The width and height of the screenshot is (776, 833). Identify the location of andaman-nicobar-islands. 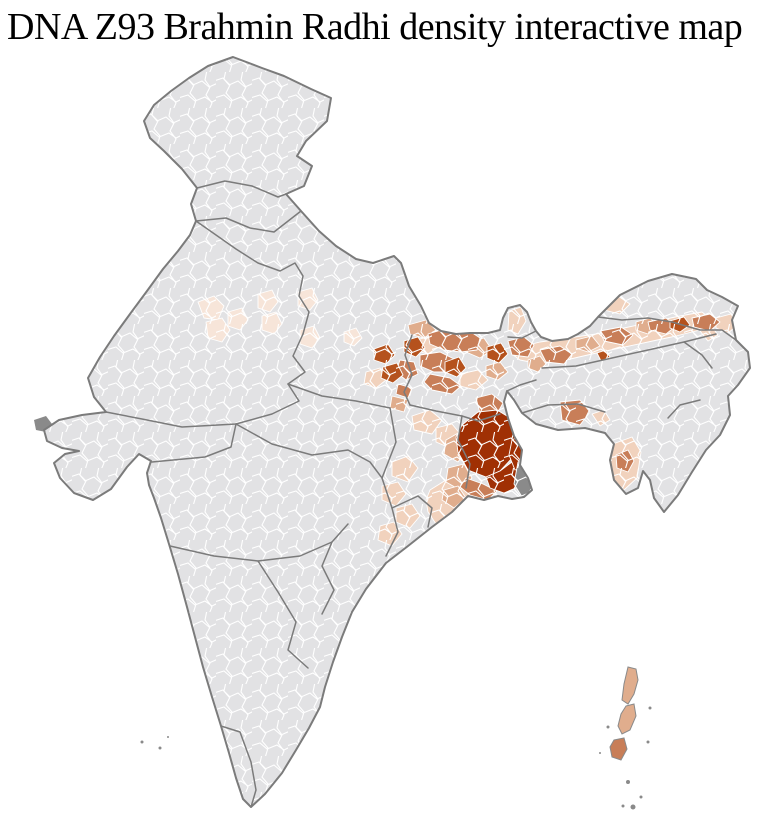
(625, 738).